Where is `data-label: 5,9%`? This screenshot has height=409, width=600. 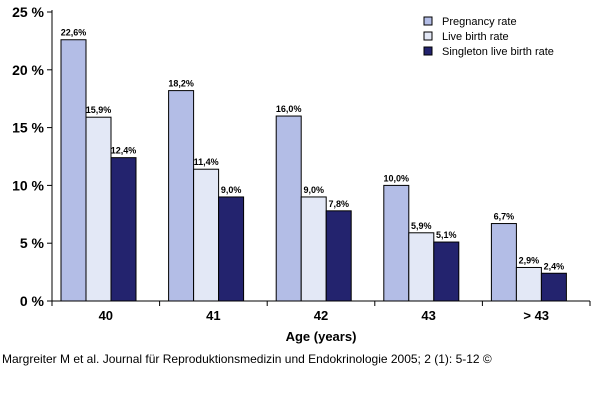
data-label: 5,9% is located at coordinates (421, 226).